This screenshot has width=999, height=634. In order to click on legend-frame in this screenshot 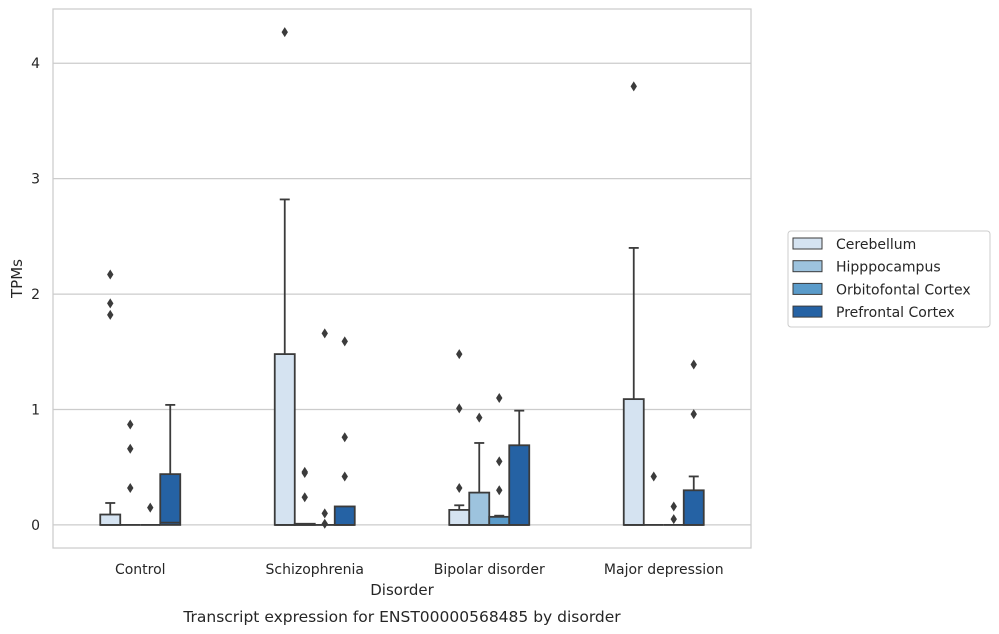, I will do `click(889, 279)`.